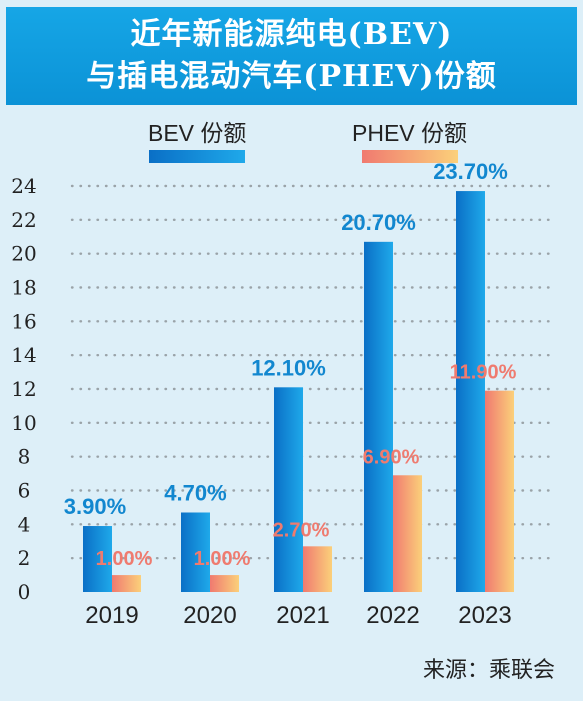 This screenshot has width=583, height=701. I want to click on y-tick-label-0: 0, so click(24, 592).